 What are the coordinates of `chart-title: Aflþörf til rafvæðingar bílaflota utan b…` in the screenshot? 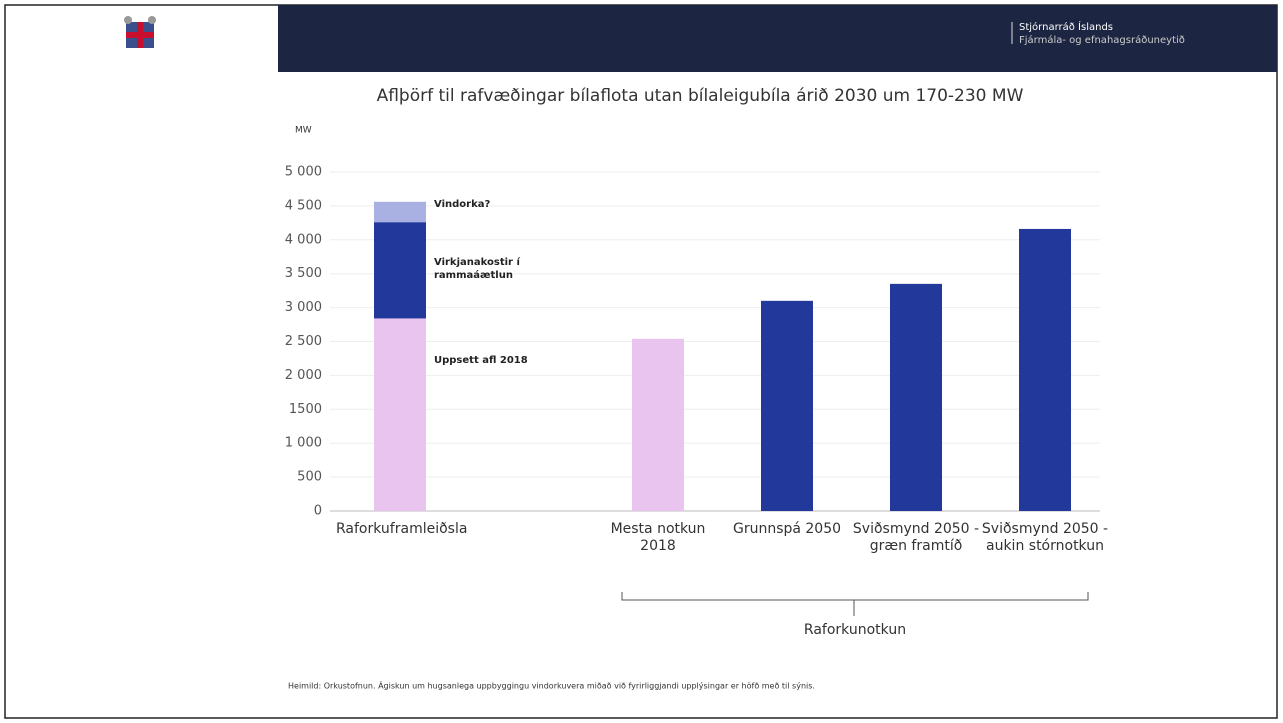 It's located at (700, 96).